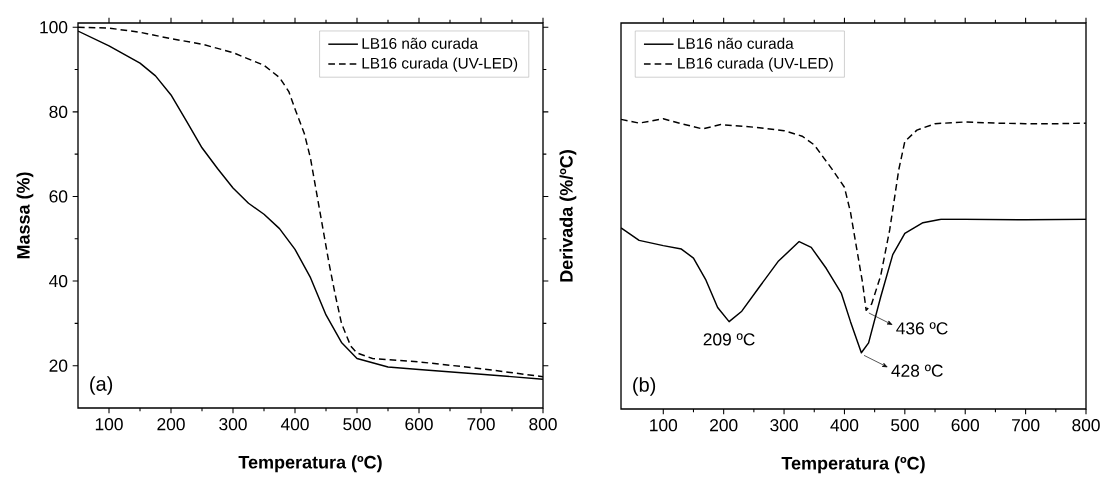  What do you see at coordinates (58, 196) in the screenshot?
I see `y-tick-label: 60` at bounding box center [58, 196].